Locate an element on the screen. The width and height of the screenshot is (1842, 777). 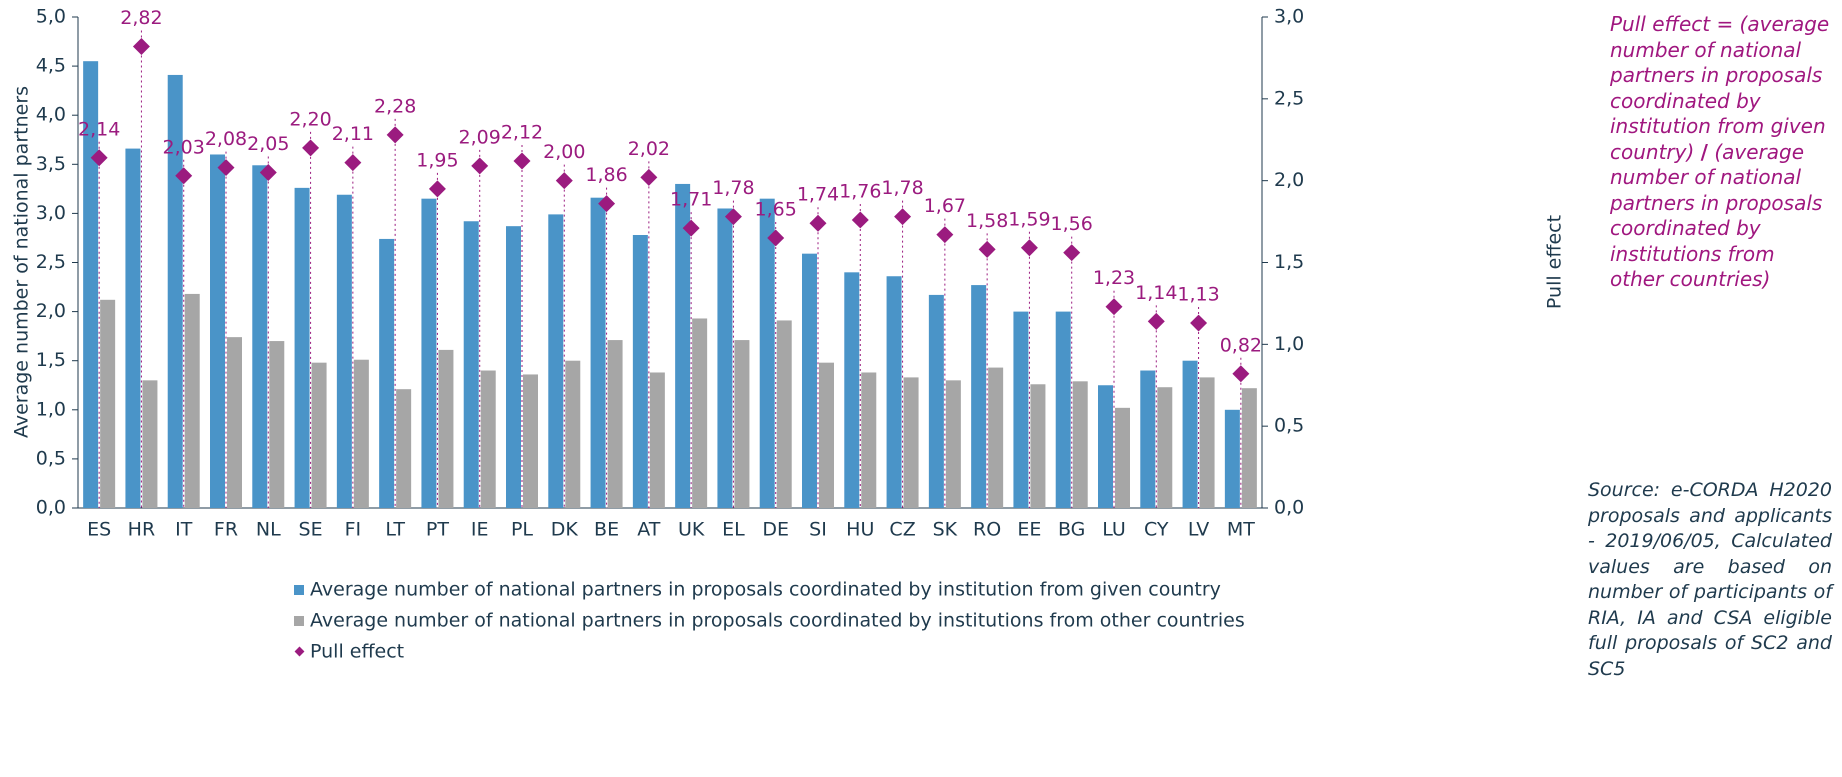
x-tick-label: SE is located at coordinates (311, 530).